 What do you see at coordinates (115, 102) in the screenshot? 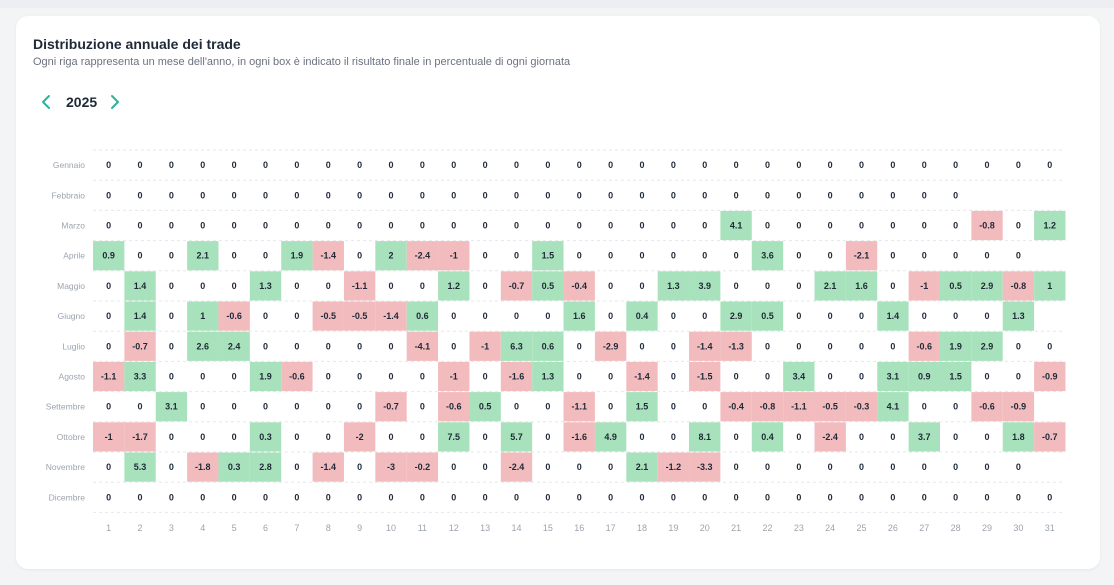
I see `chevron-right-icon` at bounding box center [115, 102].